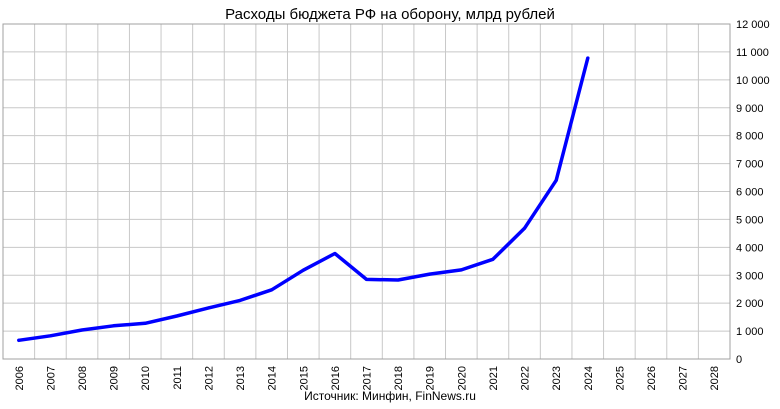 This screenshot has width=780, height=409. I want to click on x-tick-label: 2010, so click(146, 378).